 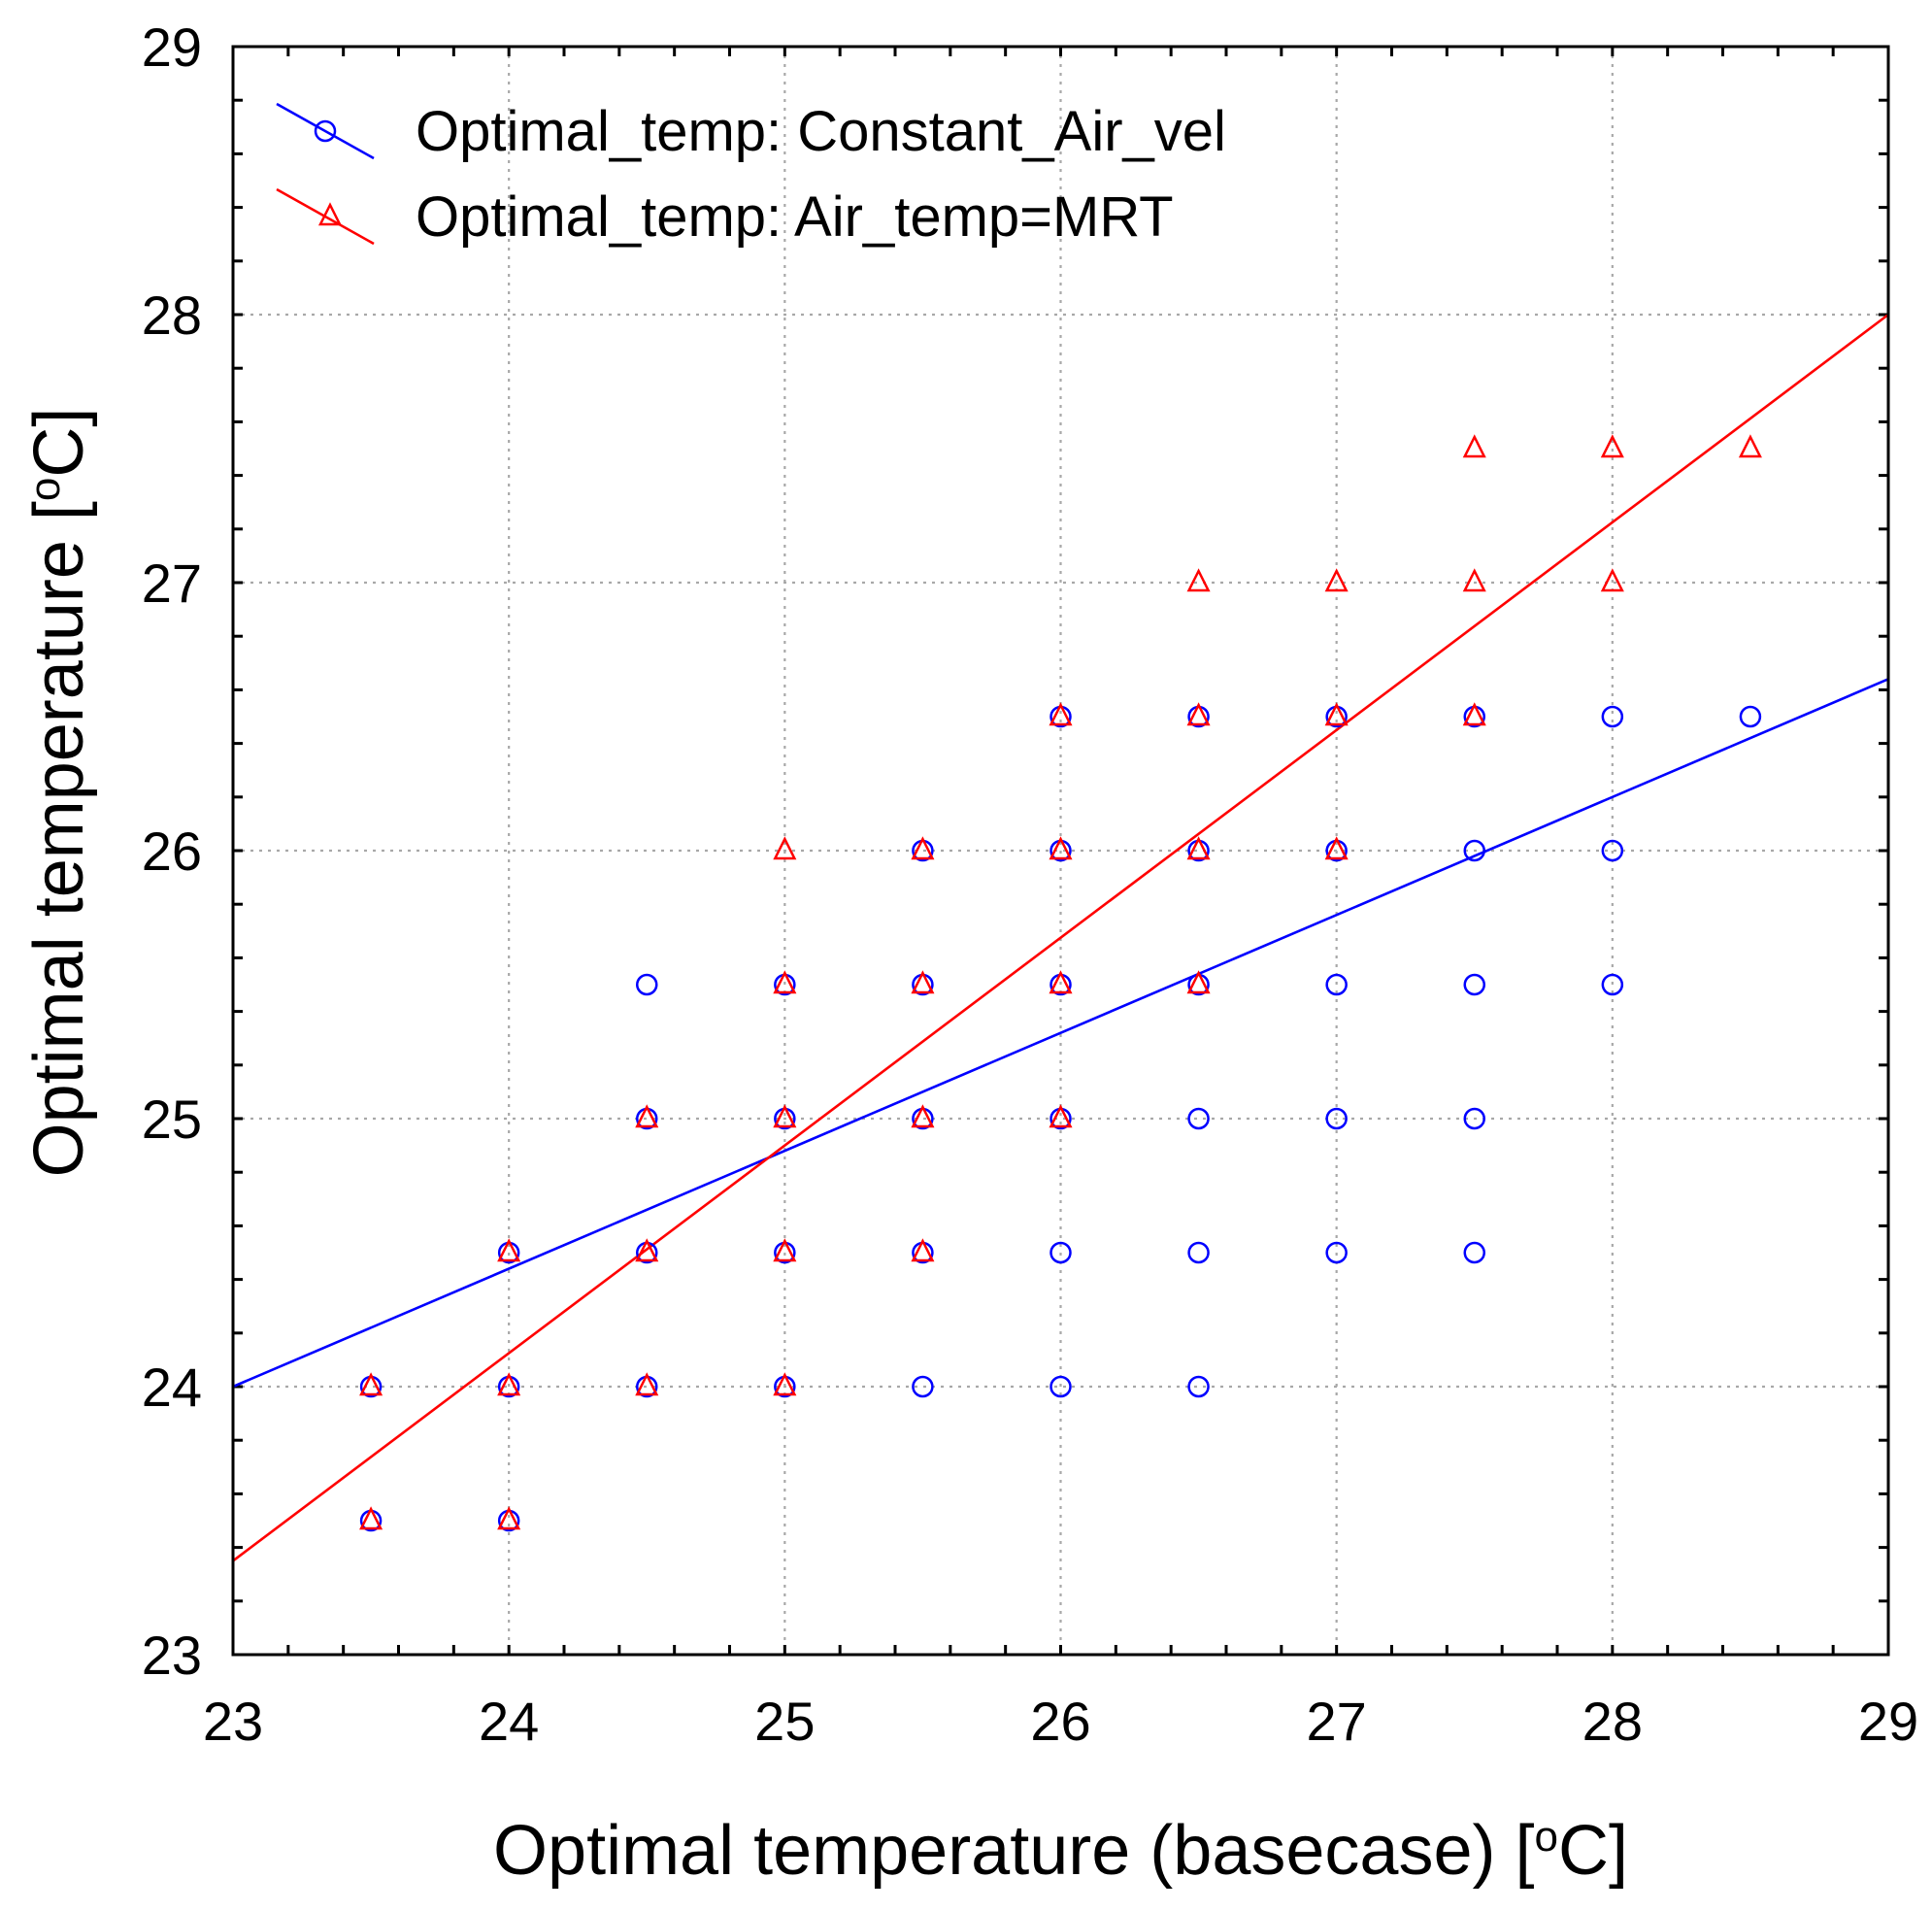 What do you see at coordinates (509, 1722) in the screenshot?
I see `x-tick-label: 24` at bounding box center [509, 1722].